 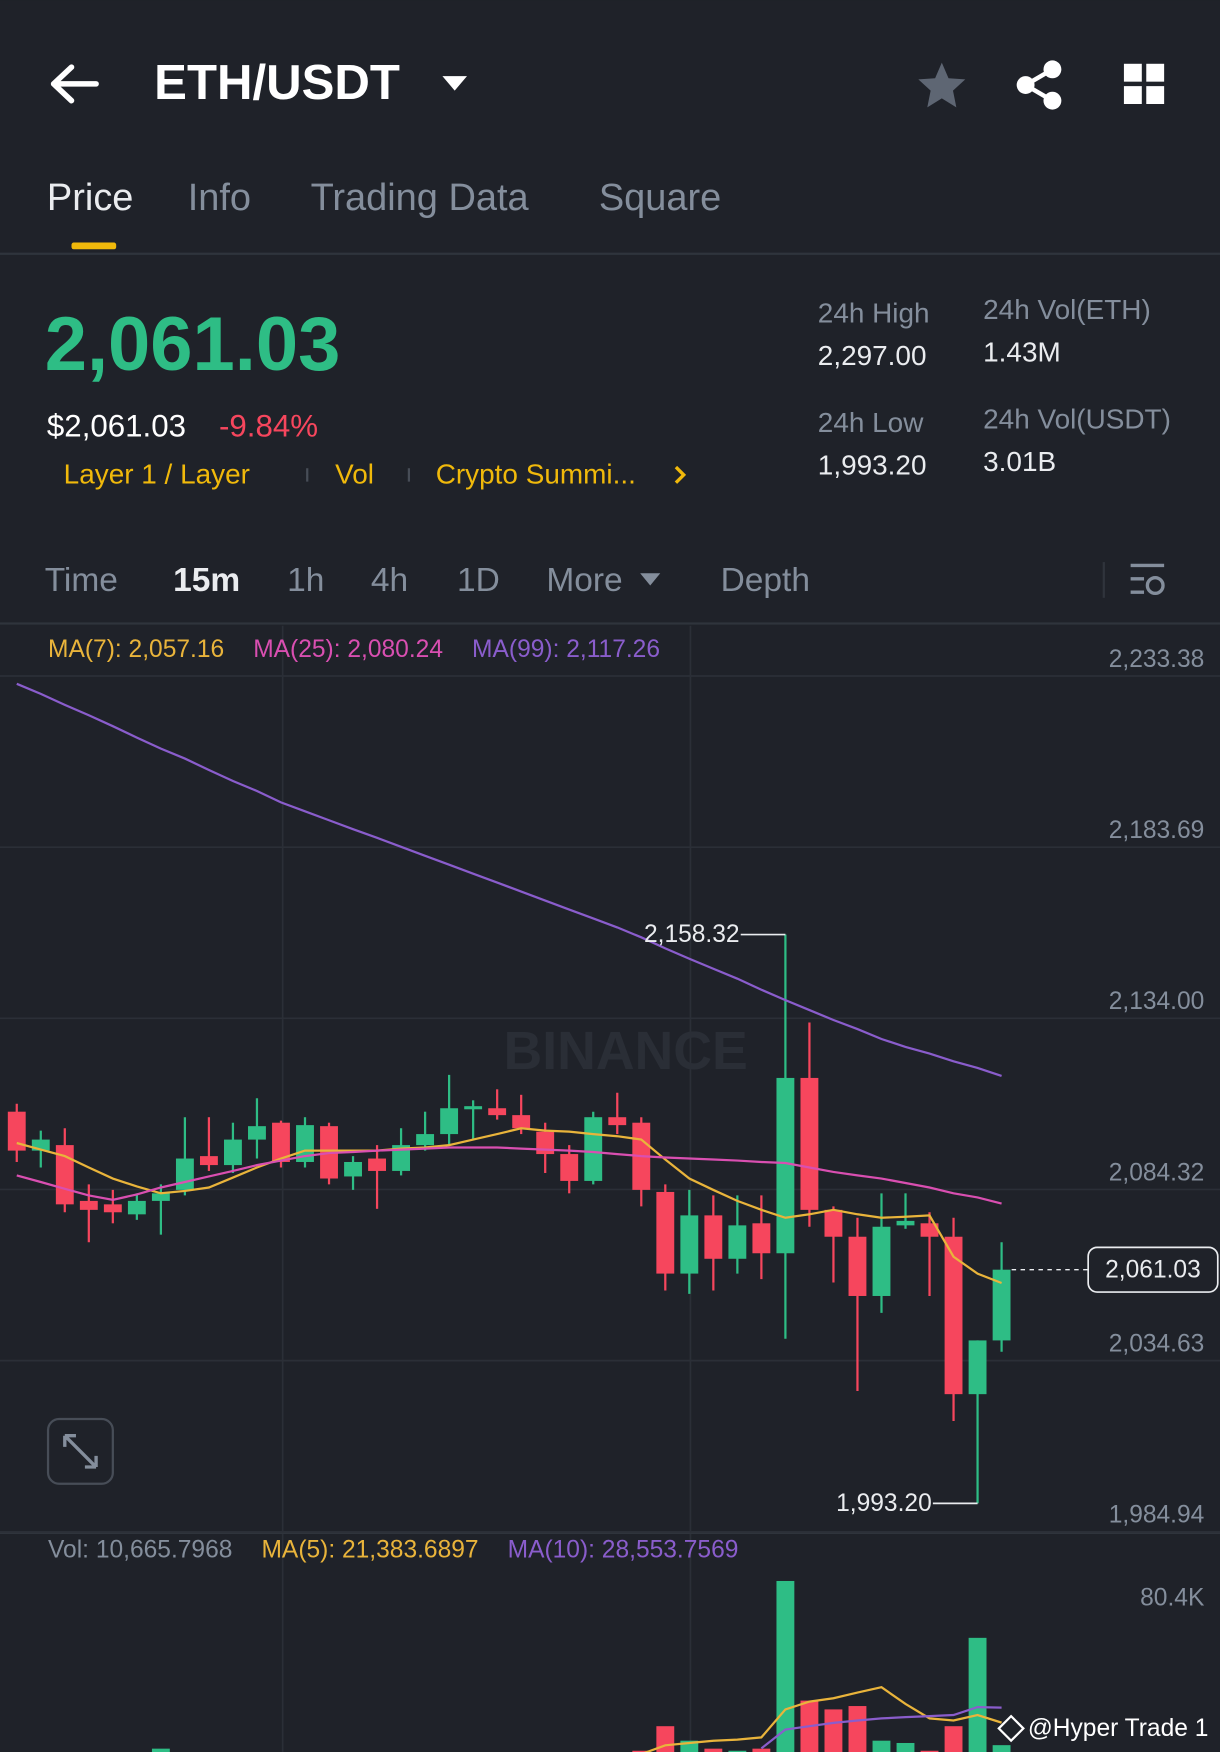 I want to click on favorite-icon, so click(x=942, y=85).